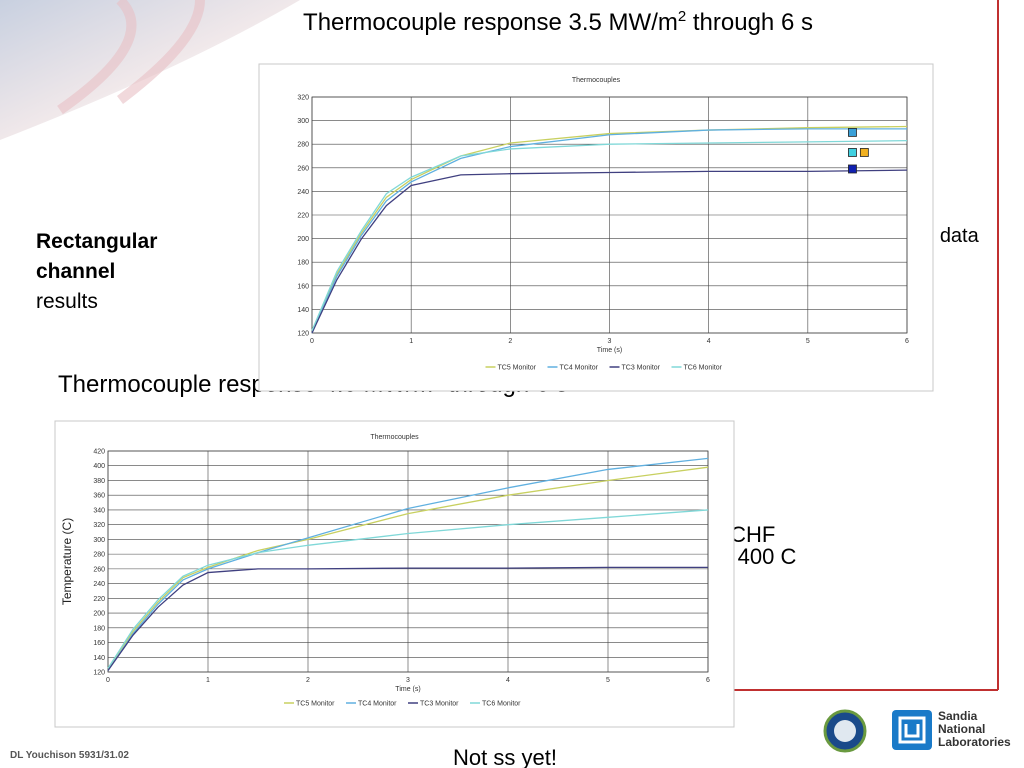 This screenshot has width=1024, height=768. Describe the element at coordinates (75, 271) in the screenshot. I see `side-note: channel` at that location.